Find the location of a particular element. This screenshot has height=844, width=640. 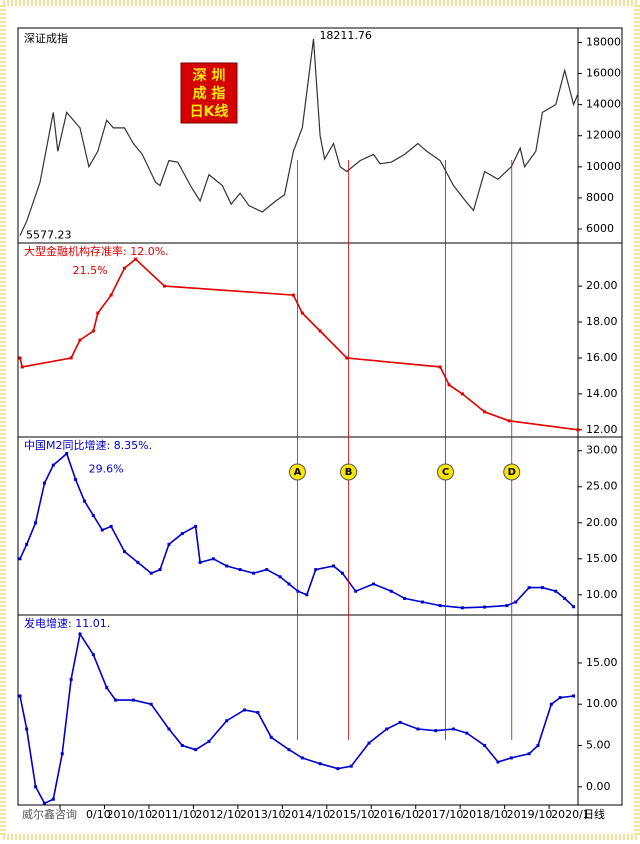

event-label: A is located at coordinates (298, 472).